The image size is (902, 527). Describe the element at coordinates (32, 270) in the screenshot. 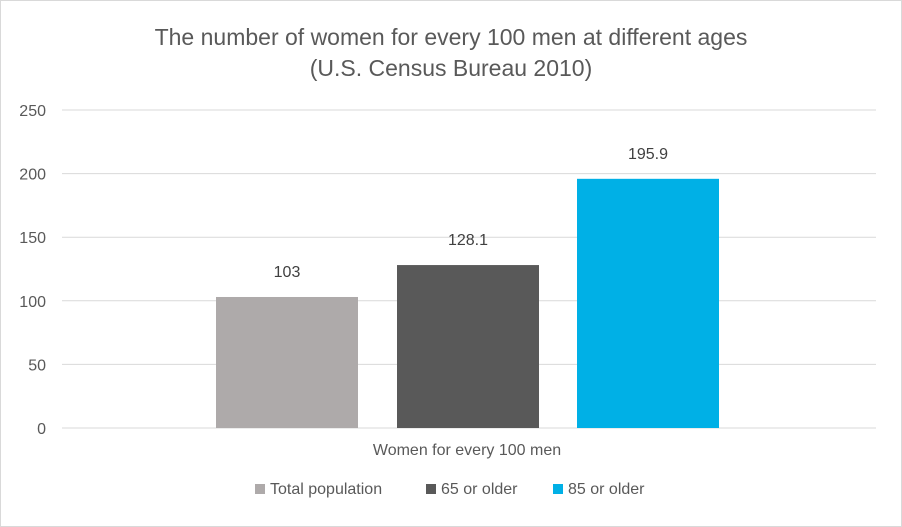

I see `y-axis-ticks: 0 50 100 150 200 250` at that location.